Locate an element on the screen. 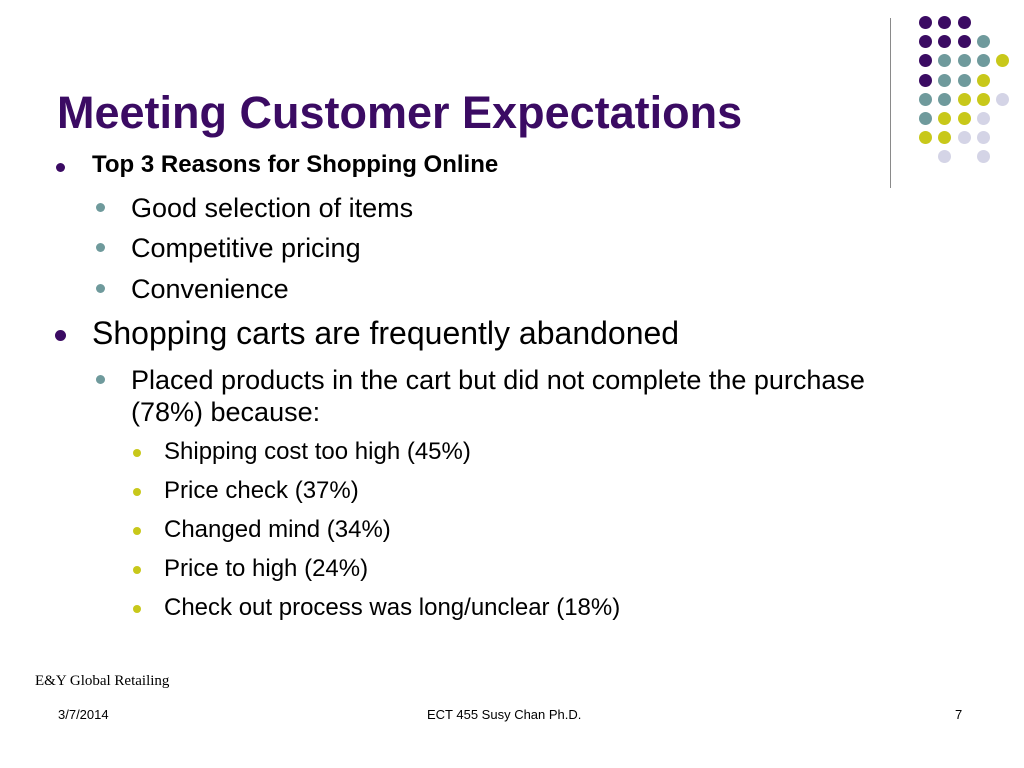 Image resolution: width=1024 pixels, height=768 pixels. bullet-text-level-1: Top 3 Reasons for Shopping Online is located at coordinates (295, 164).